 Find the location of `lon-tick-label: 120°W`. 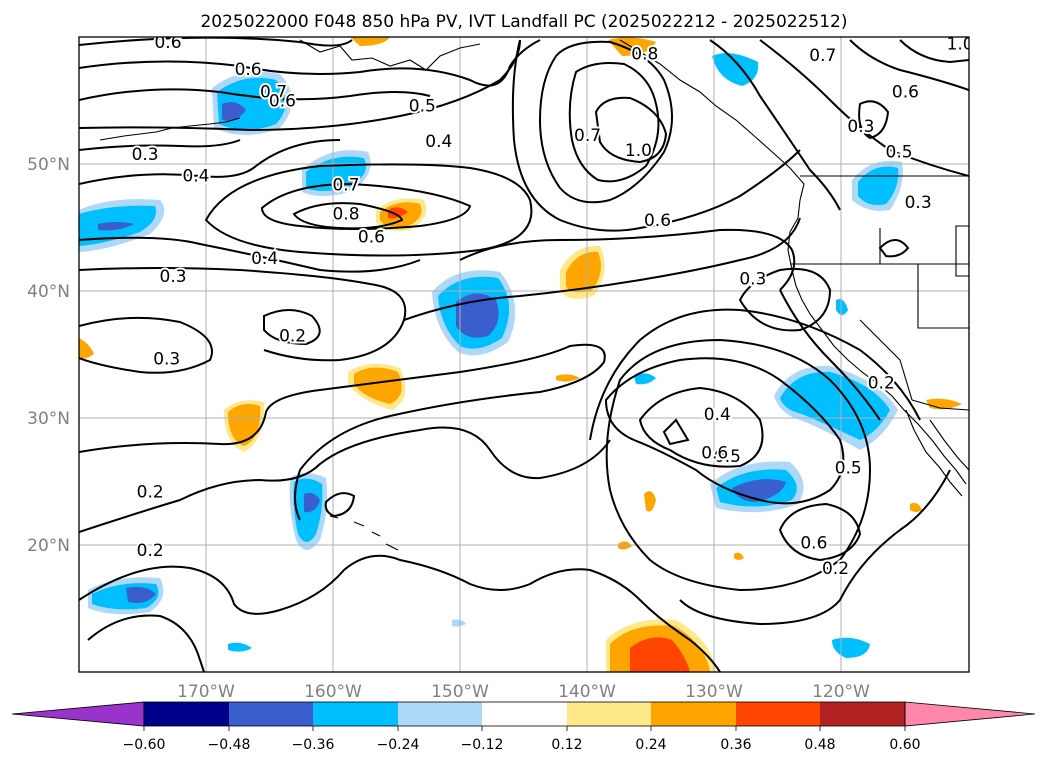

lon-tick-label: 120°W is located at coordinates (841, 692).